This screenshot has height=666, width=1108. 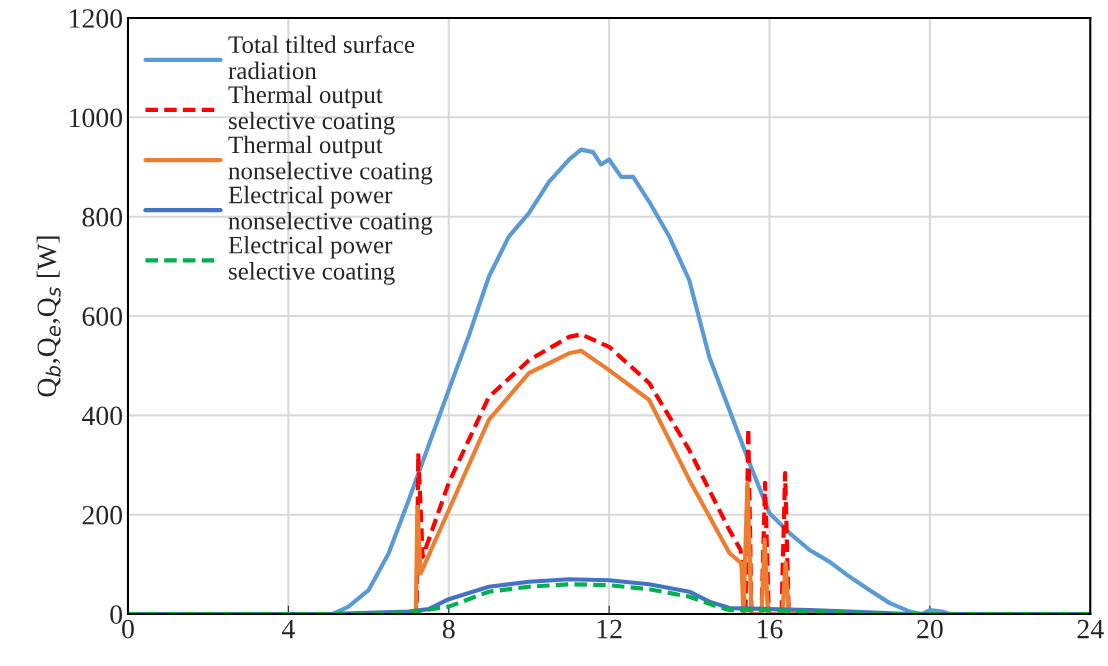 I want to click on y-tick-label: 800, so click(x=102, y=217).